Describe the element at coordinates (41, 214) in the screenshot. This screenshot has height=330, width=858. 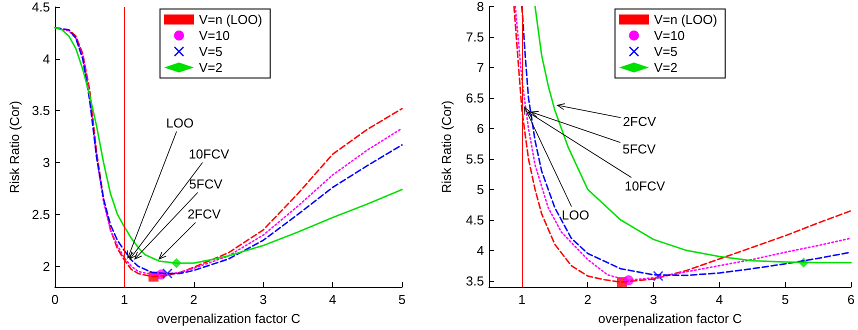
I see `y-tick-label: 2.5` at that location.